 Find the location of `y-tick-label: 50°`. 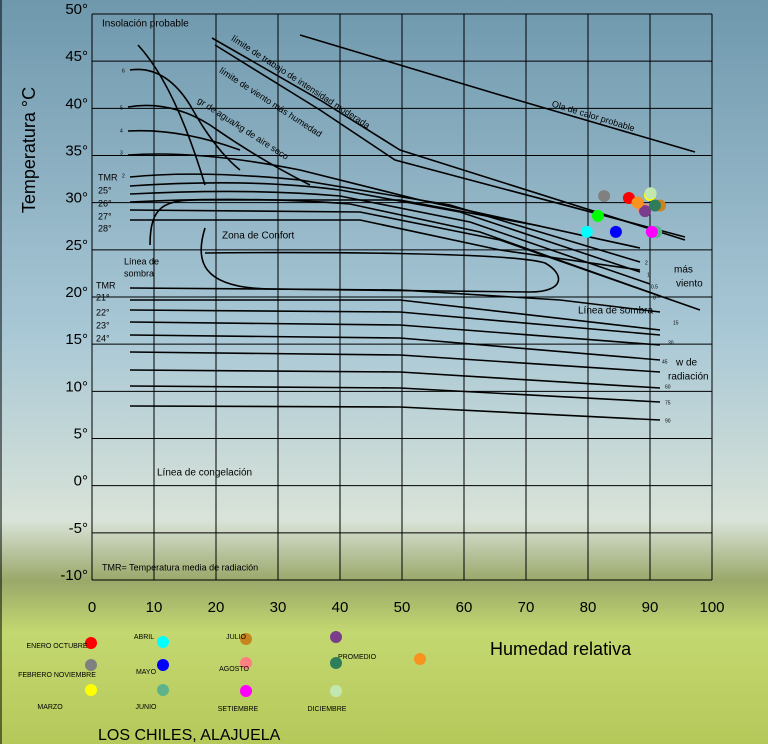

y-tick-label: 50° is located at coordinates (76, 9).